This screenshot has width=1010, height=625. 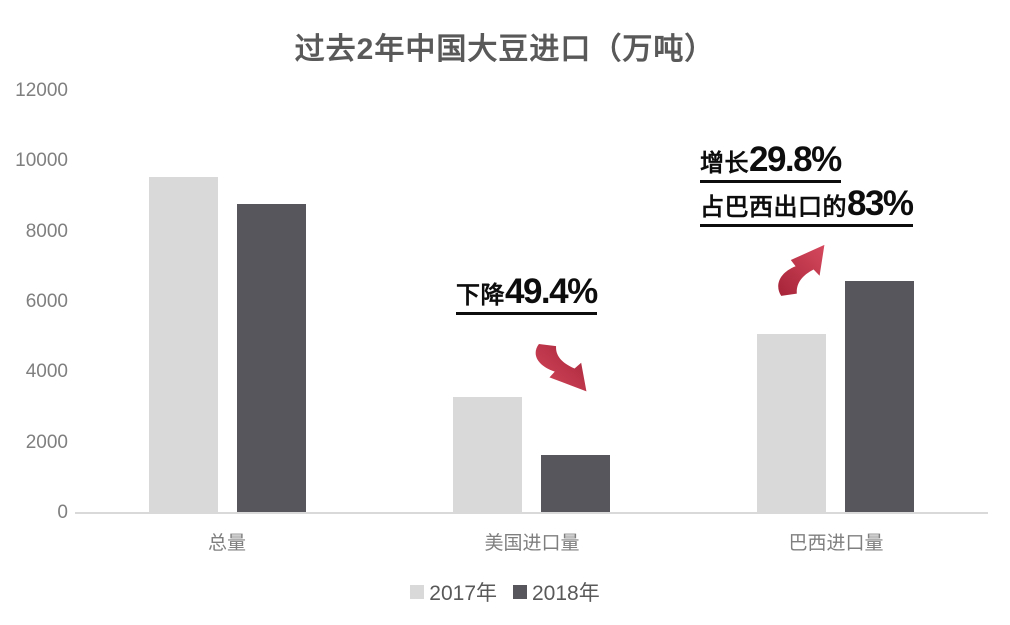 I want to click on annotation-brazil-share: 占巴西出口的 83%, so click(x=807, y=205).